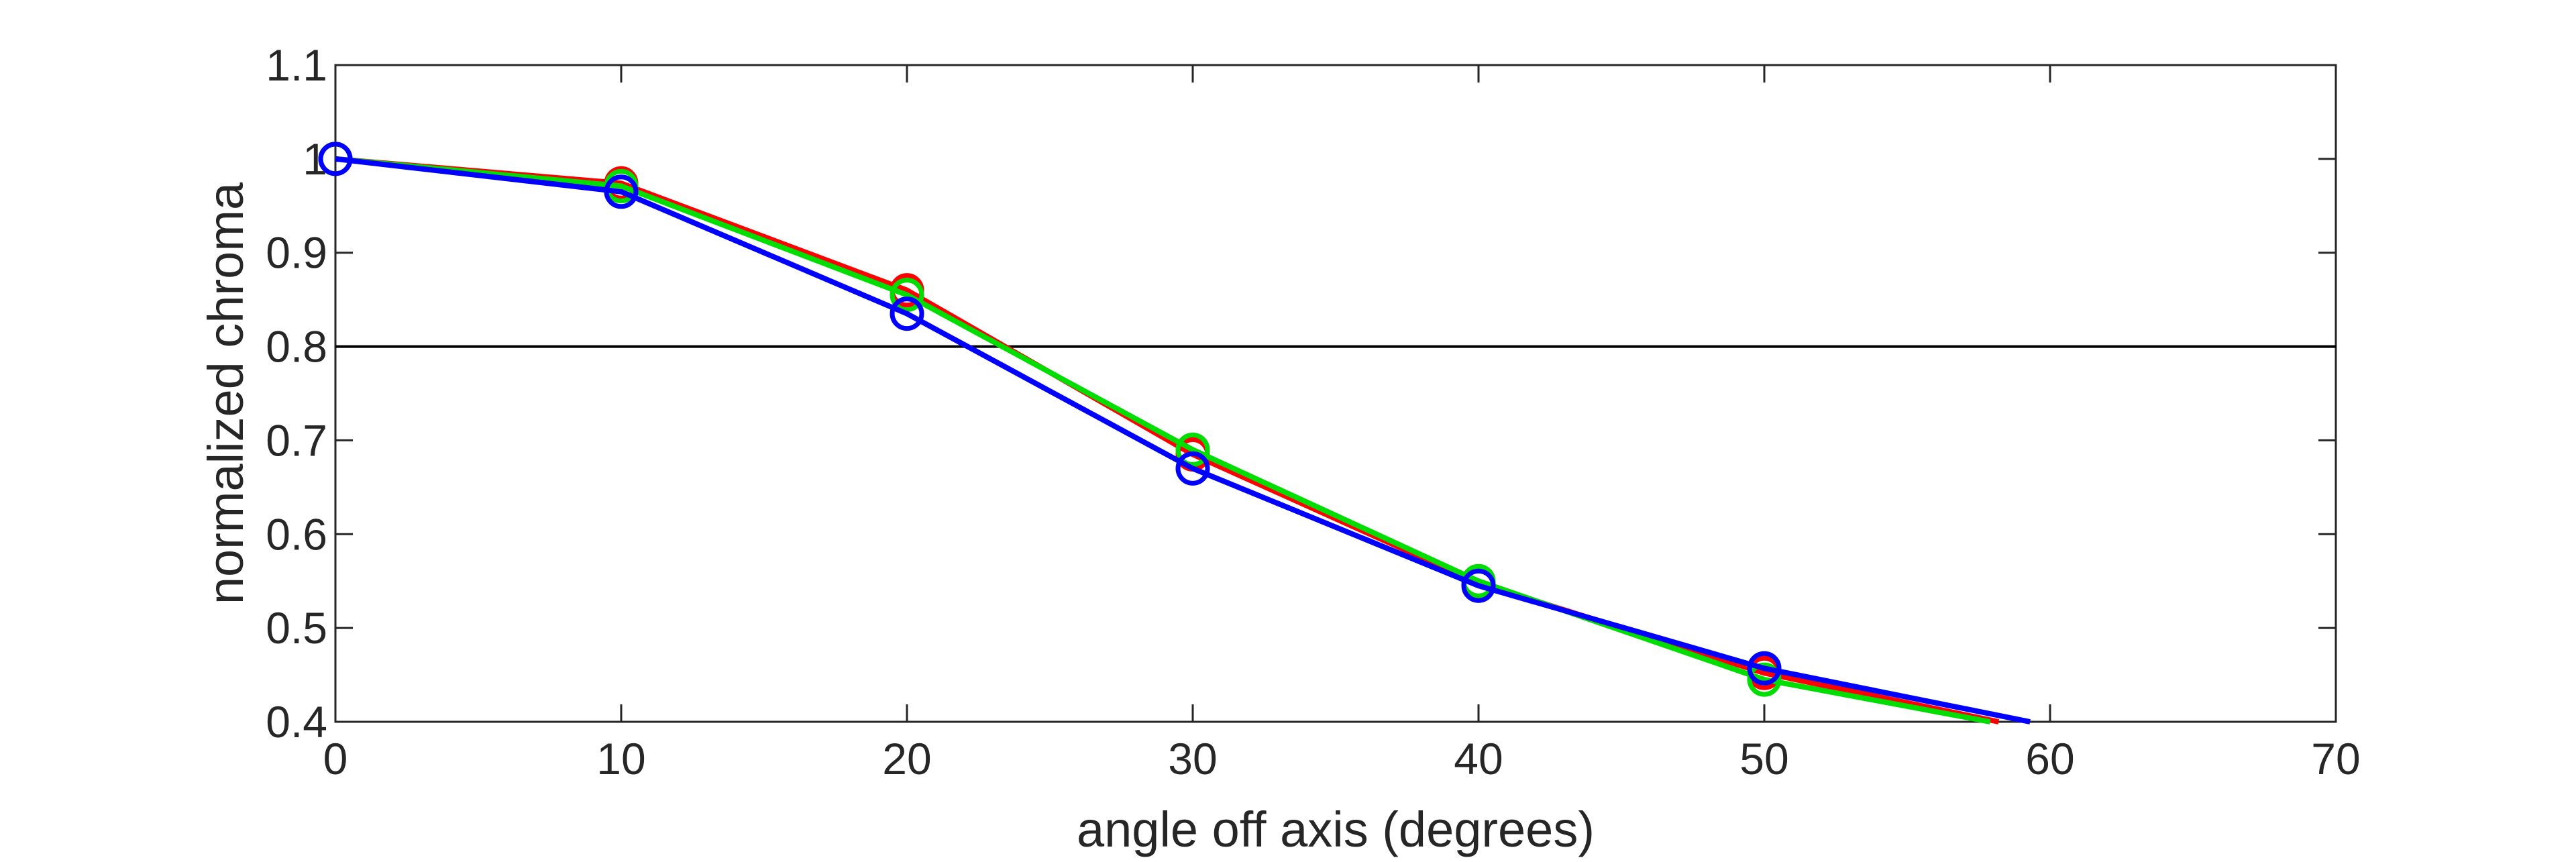 The width and height of the screenshot is (2576, 862). Describe the element at coordinates (296, 534) in the screenshot. I see `y-tick-label: 0.6` at that location.